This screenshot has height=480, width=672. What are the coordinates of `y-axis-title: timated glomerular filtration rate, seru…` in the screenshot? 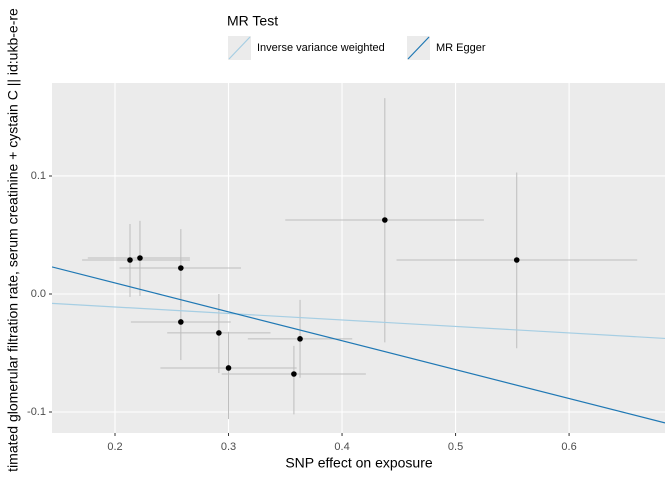 It's located at (13, 240).